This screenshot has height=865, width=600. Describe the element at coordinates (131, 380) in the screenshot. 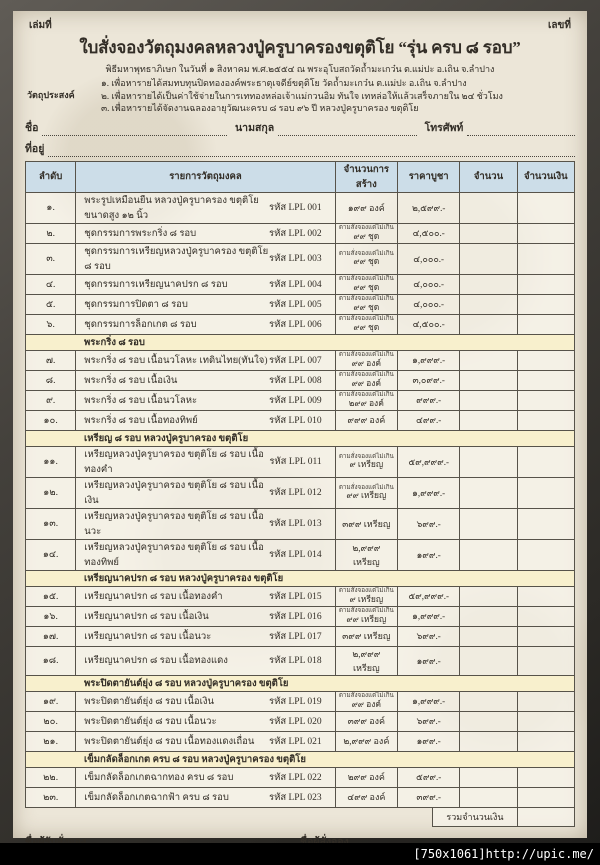

I see `item-name: พระกริ่ง ๘ รอบ เนื้อเงิน` at that location.